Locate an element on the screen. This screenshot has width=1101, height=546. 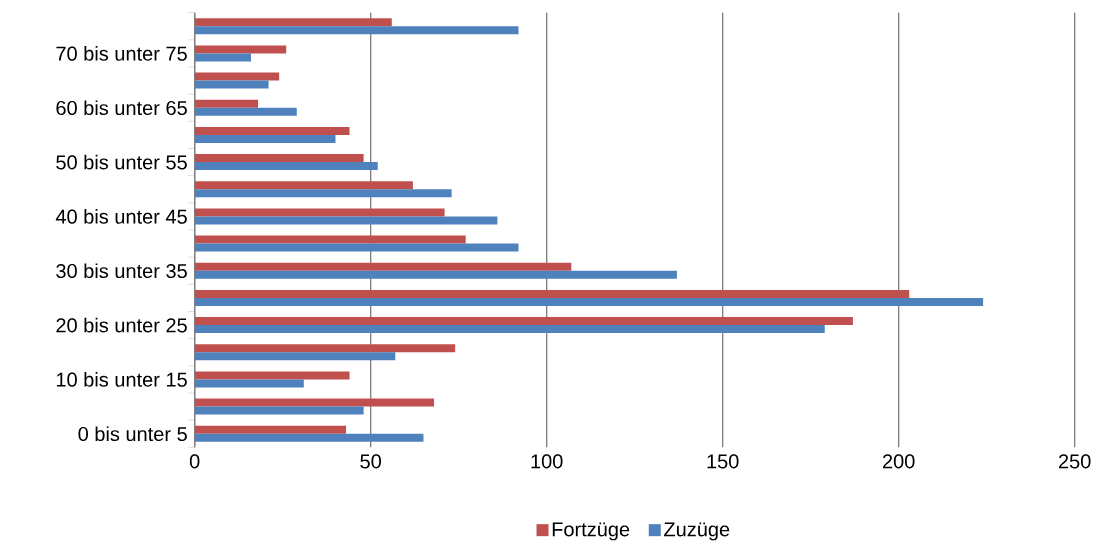
legend-label: Fortzüge is located at coordinates (591, 531).